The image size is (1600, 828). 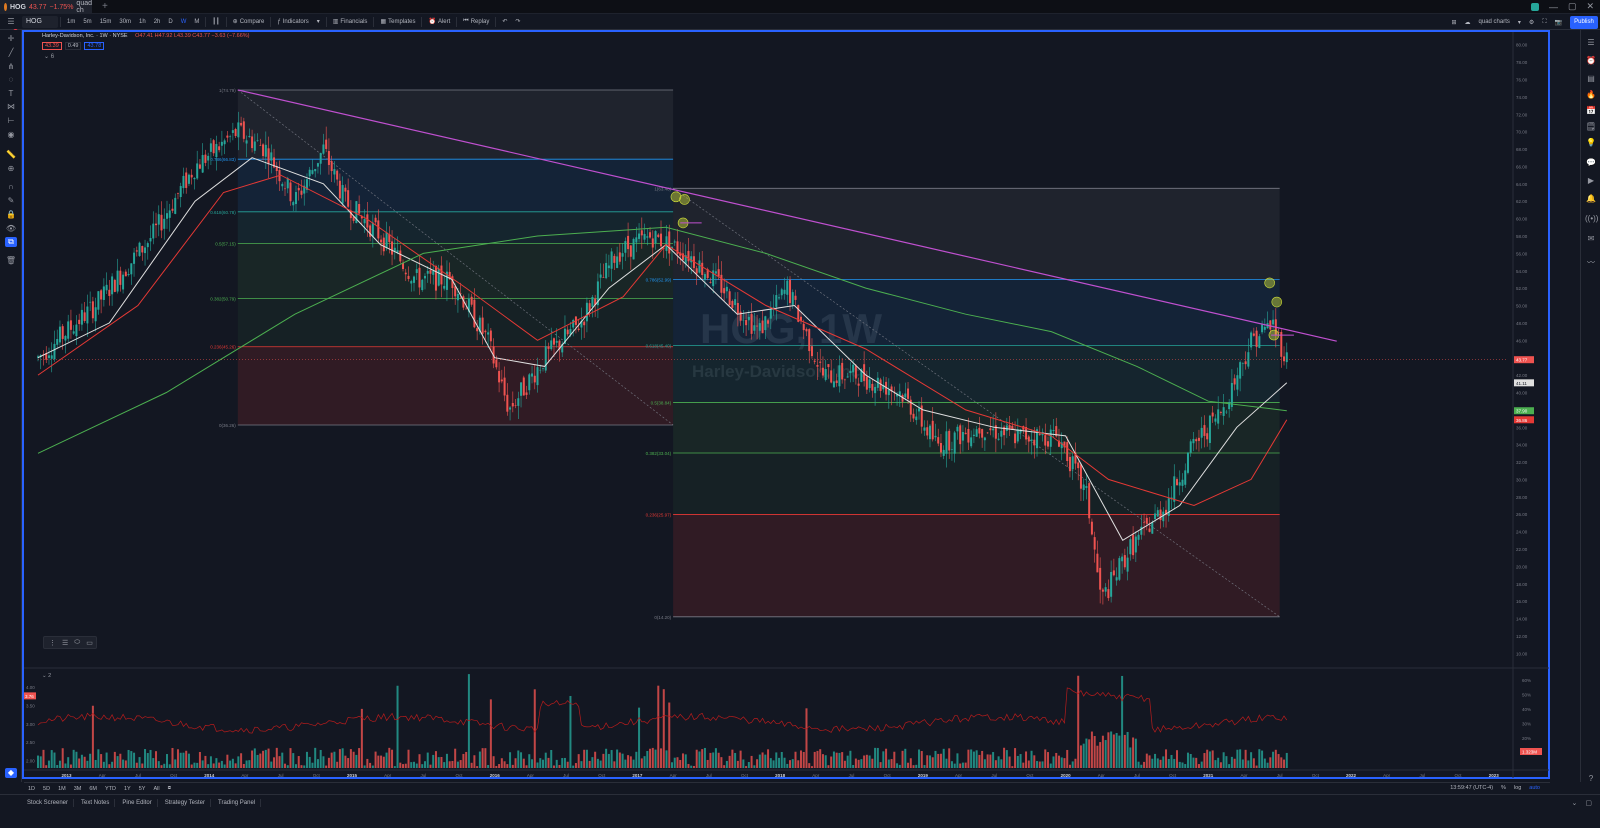 I want to click on alert-button: ⏰ Alert, so click(x=439, y=22).